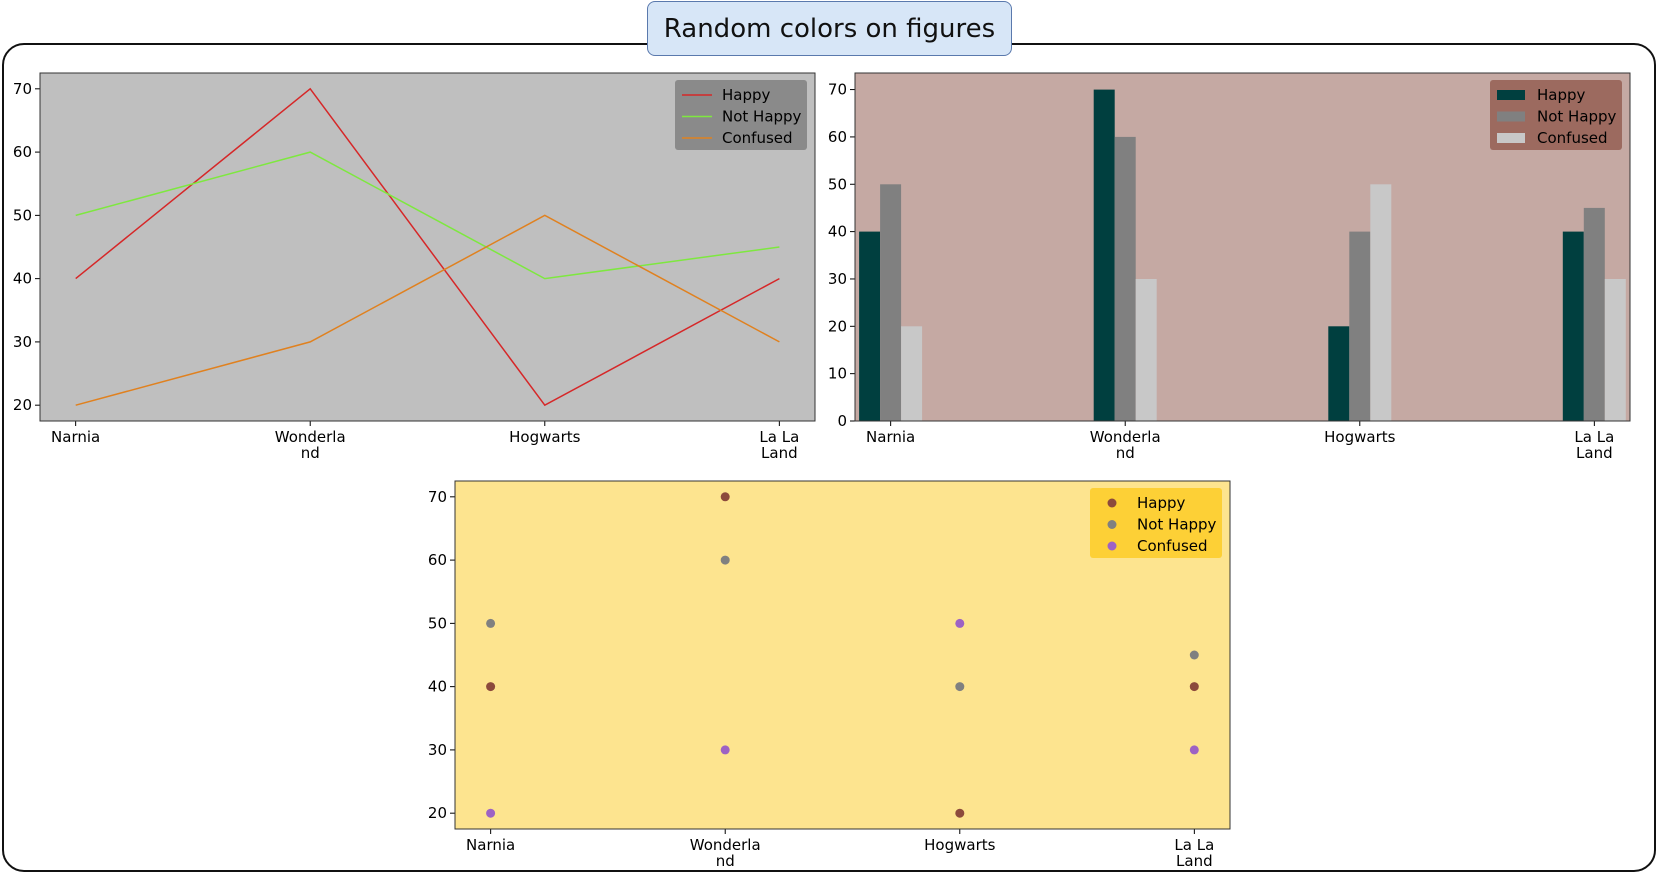 This screenshot has height=880, width=1661. I want to click on y-tick-label: 10, so click(837, 374).